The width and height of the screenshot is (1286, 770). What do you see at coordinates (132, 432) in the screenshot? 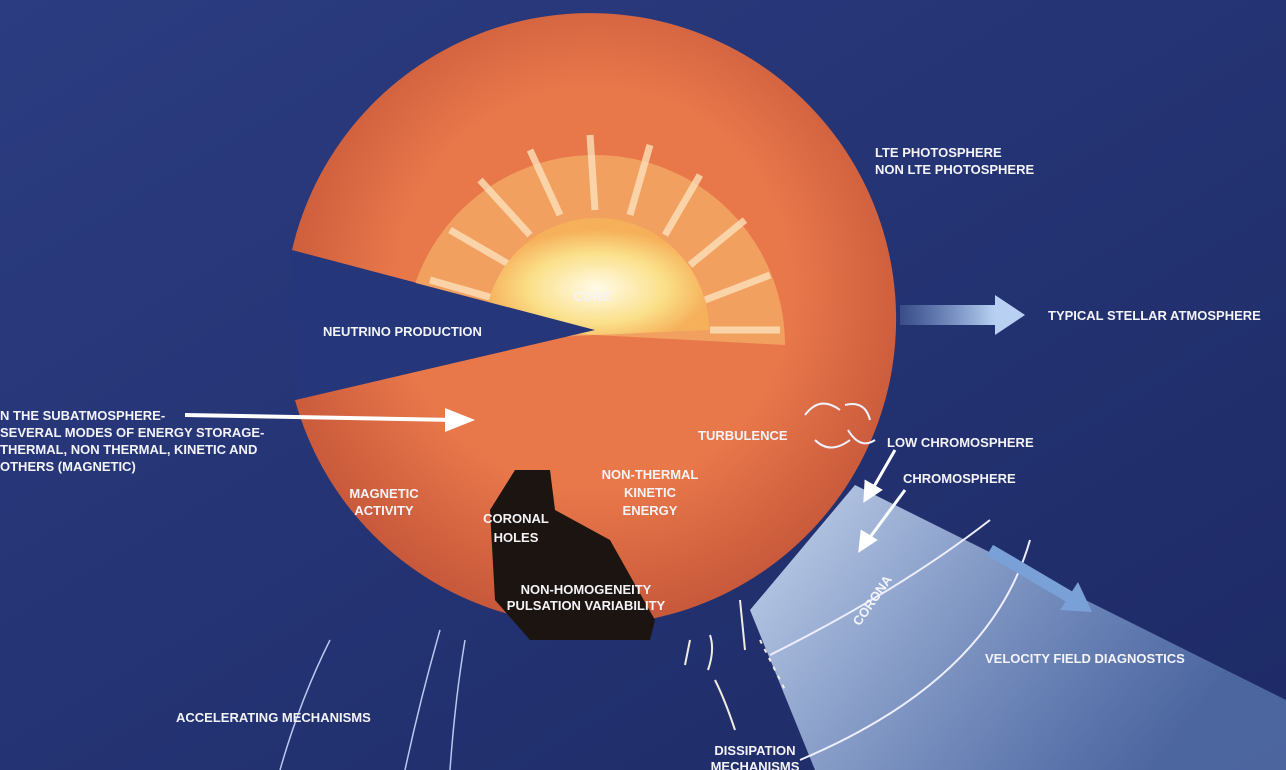
I see `subatmosphere-label: SEVERAL MODES OF ENERGY STORAGE-` at bounding box center [132, 432].